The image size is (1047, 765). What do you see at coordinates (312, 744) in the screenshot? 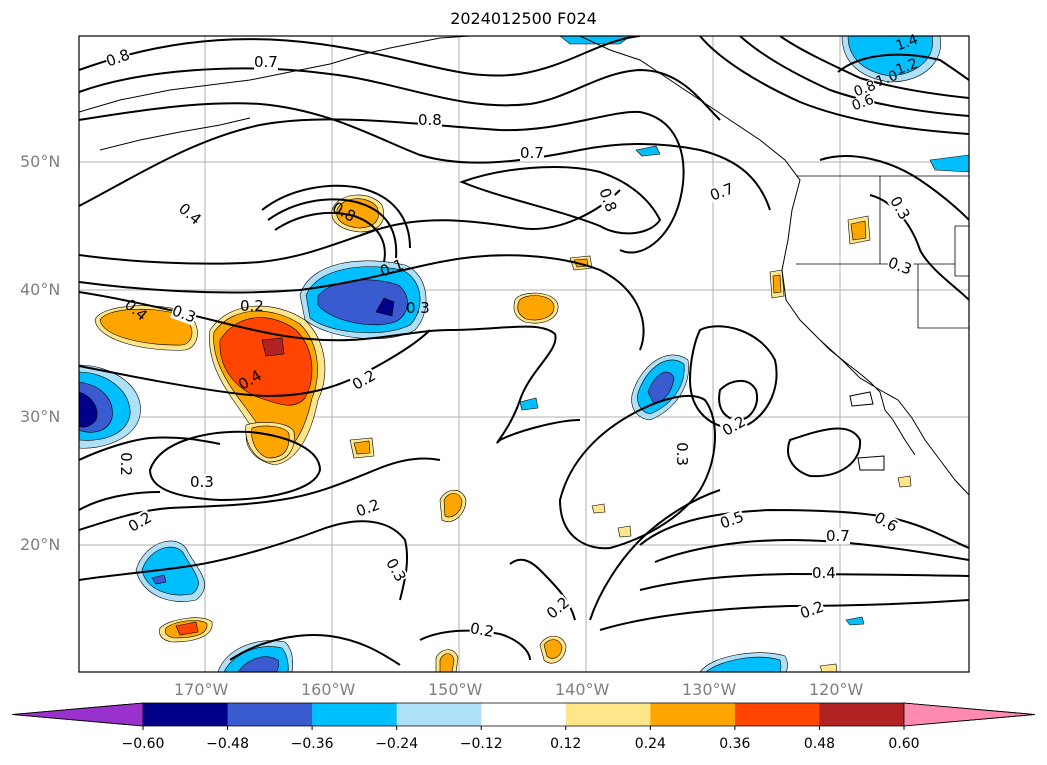
I see `colorbar-tick-label: −0.36` at bounding box center [312, 744].